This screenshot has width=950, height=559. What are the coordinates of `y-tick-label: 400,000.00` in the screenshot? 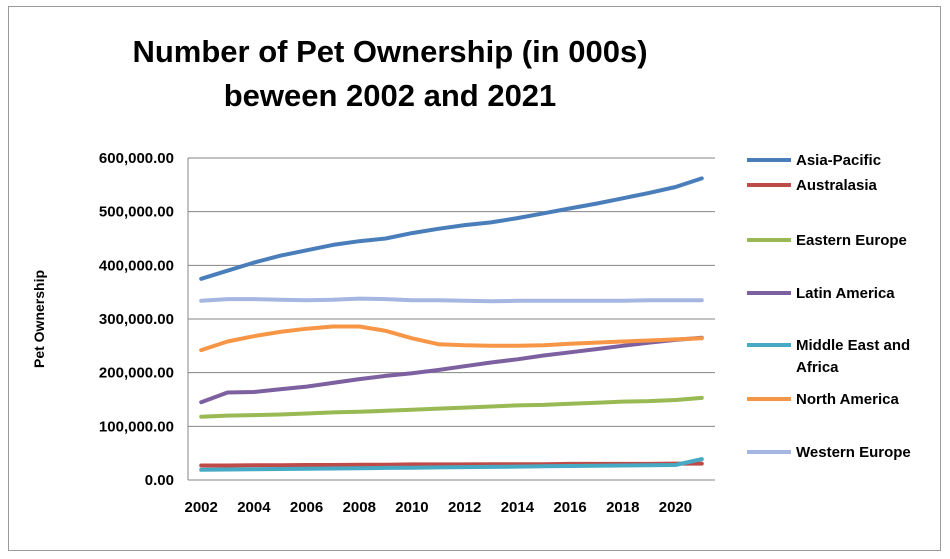 It's located at (136, 265).